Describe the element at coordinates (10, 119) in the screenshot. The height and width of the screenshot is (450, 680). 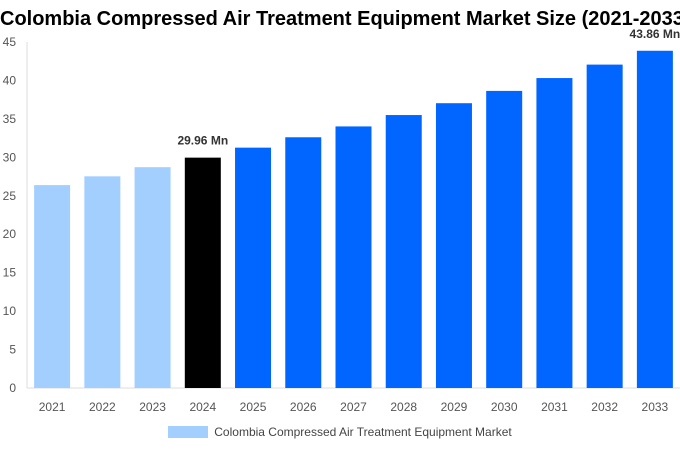
I see `y-tick-label: 35` at that location.